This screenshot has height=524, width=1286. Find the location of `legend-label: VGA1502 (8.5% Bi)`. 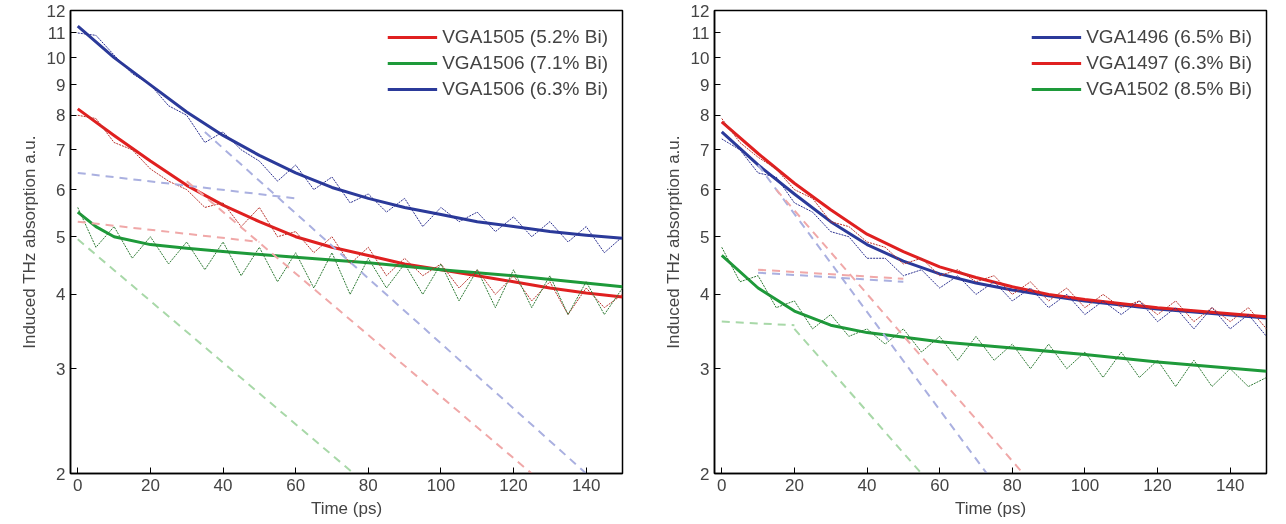

legend-label: VGA1502 (8.5% Bi) is located at coordinates (1169, 89).